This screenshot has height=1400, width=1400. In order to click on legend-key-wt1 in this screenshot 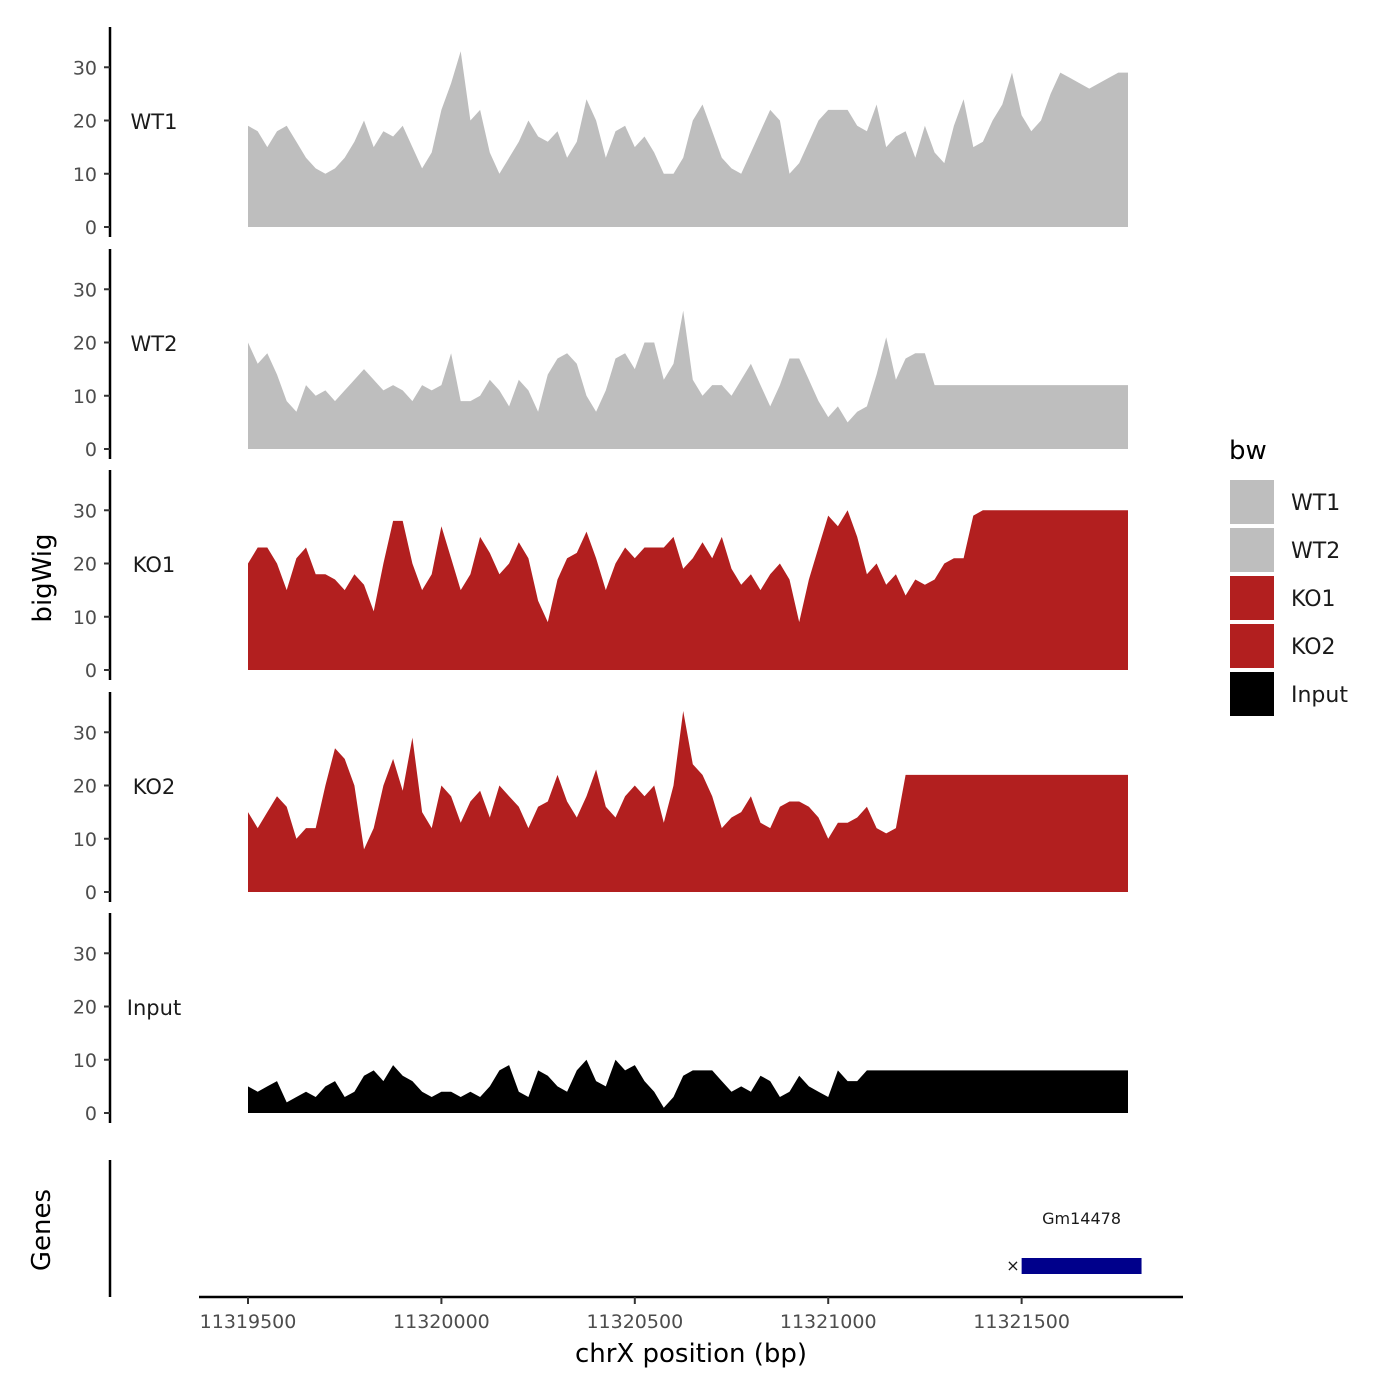, I will do `click(1252, 502)`.